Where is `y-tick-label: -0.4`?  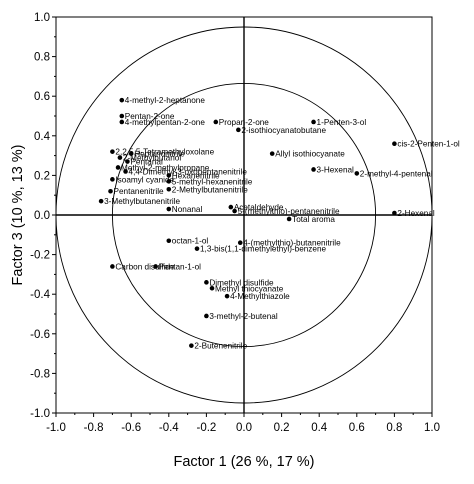
y-tick-label: -0.4 is located at coordinates (40, 295).